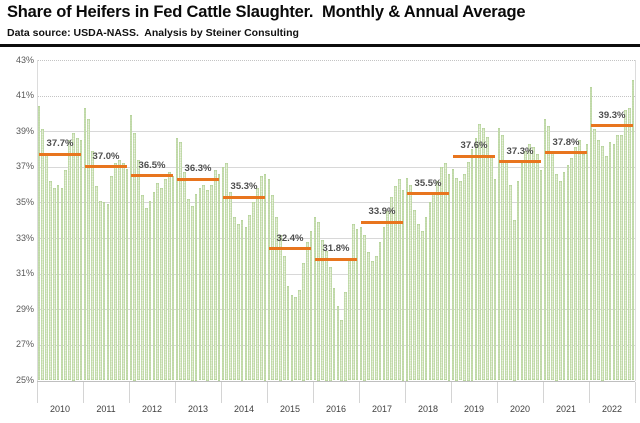 The height and width of the screenshot is (423, 640). Describe the element at coordinates (290, 249) in the screenshot. I see `annual-average-line-2015` at that location.